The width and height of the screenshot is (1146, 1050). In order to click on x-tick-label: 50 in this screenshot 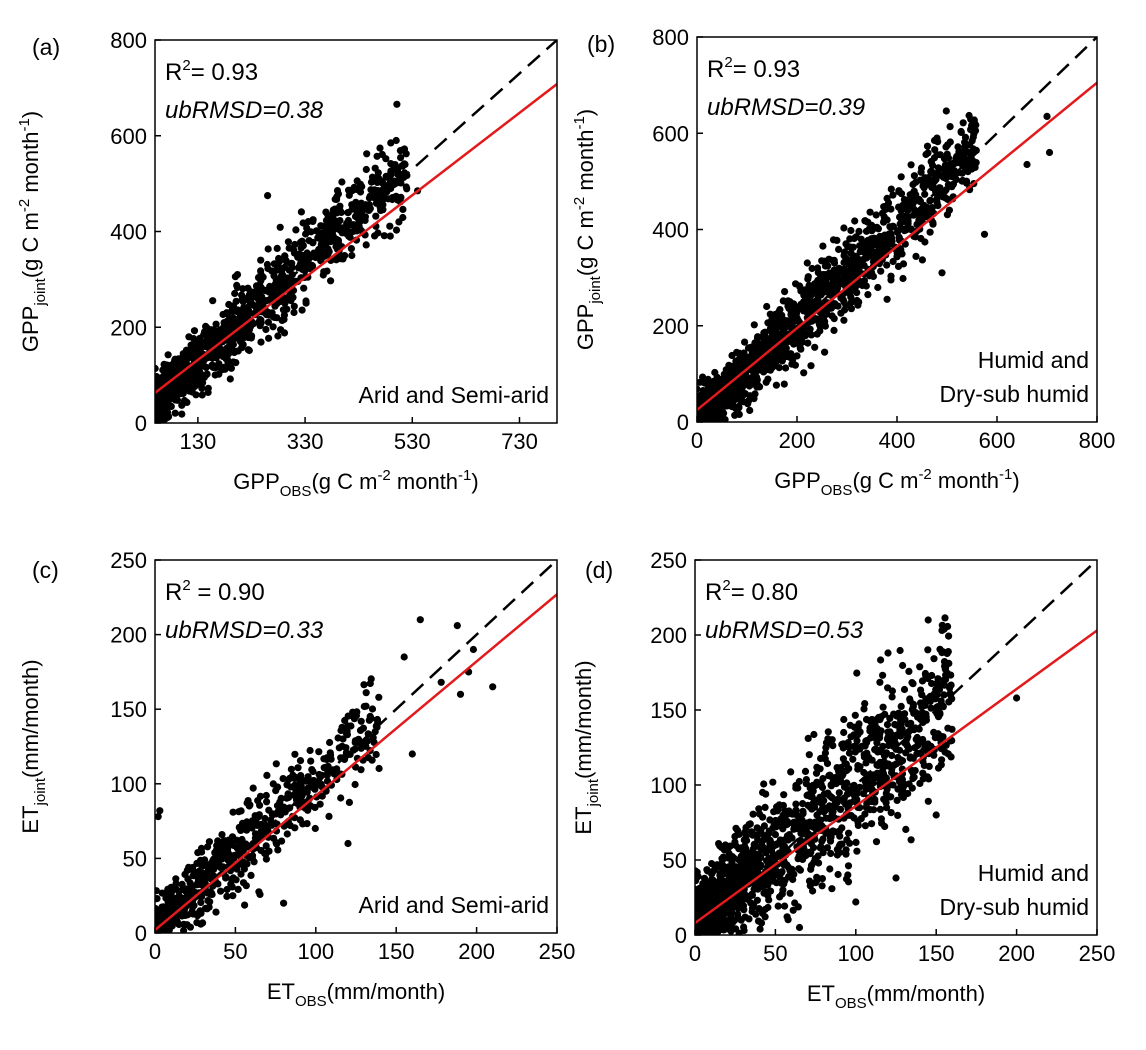, I will do `click(235, 951)`.